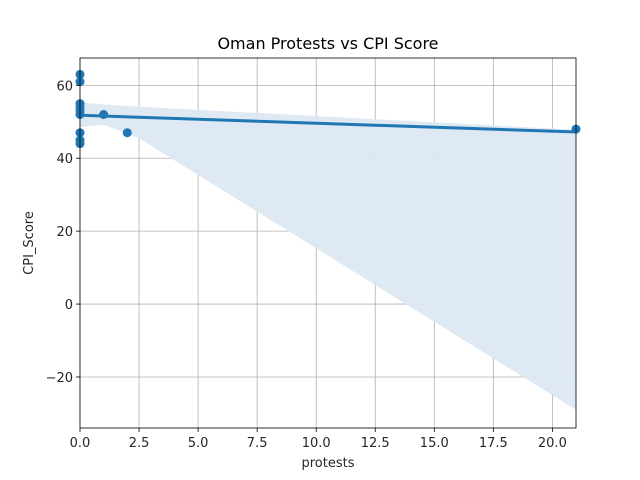 This screenshot has width=640, height=480. Describe the element at coordinates (198, 443) in the screenshot. I see `x-tick-label: 5.0` at that location.